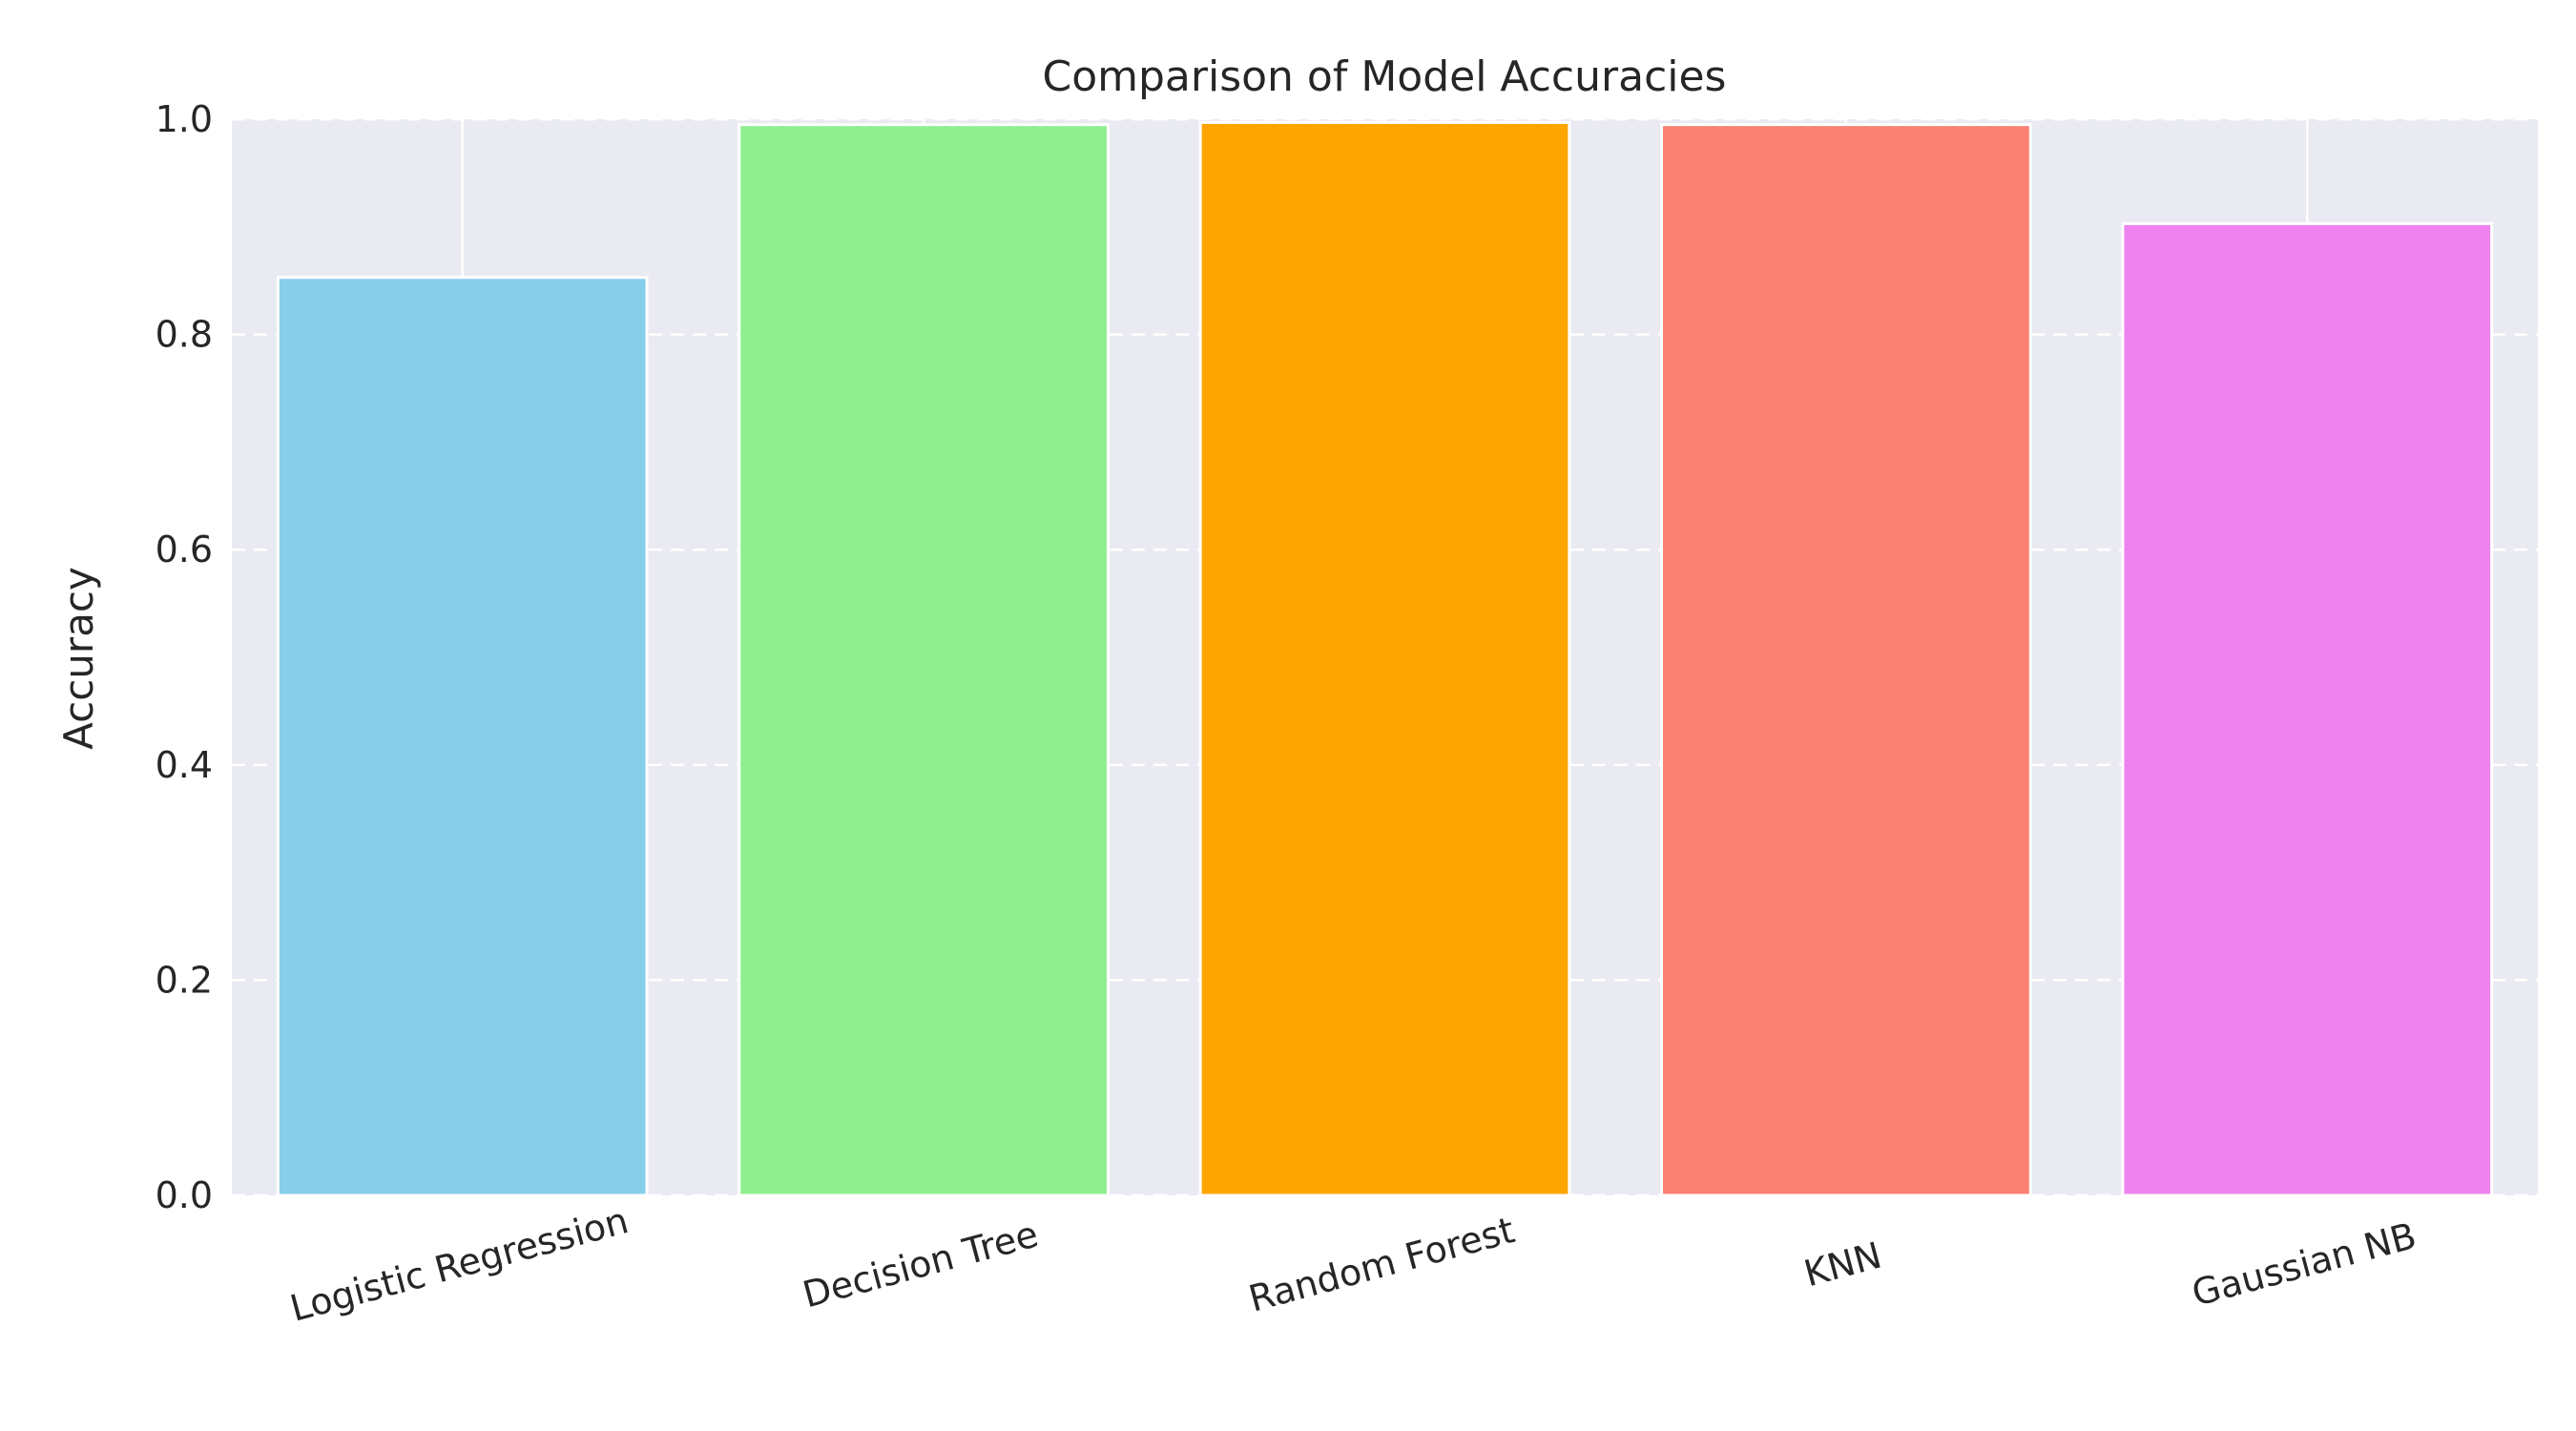 The width and height of the screenshot is (2576, 1431). Describe the element at coordinates (921, 1264) in the screenshot. I see `x-tick-label: Decision Tree` at that location.